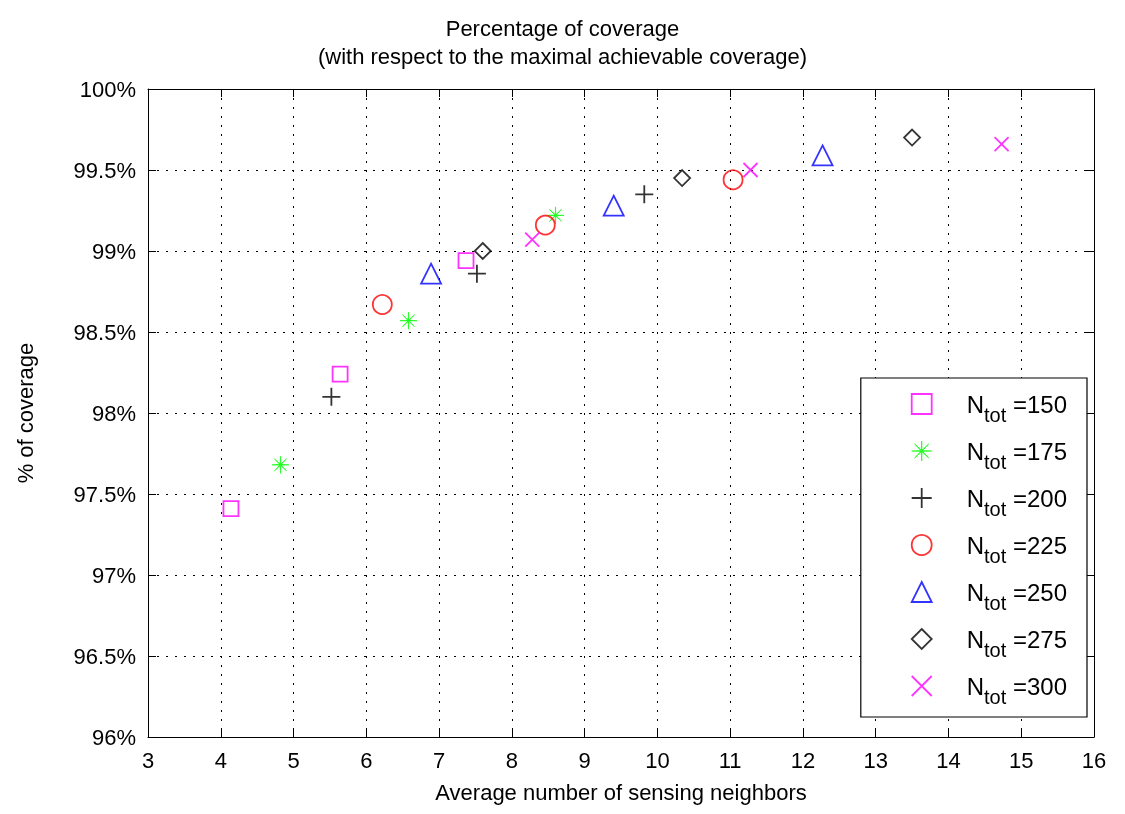 This screenshot has width=1125, height=814. Describe the element at coordinates (730, 760) in the screenshot. I see `x-tick-label: 11` at that location.